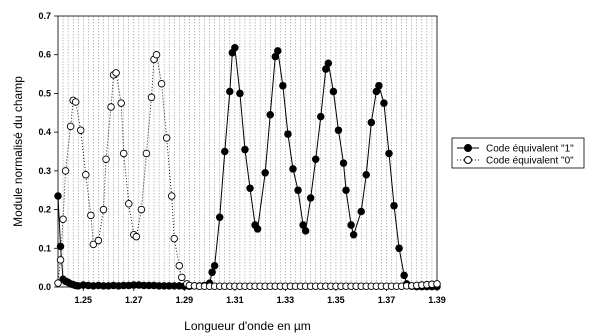  Describe the element at coordinates (260, 296) in the screenshot. I see `x-axis: 1.25 1.27 1.29 1.31 1.33 1.35 1.37 1.39` at that location.